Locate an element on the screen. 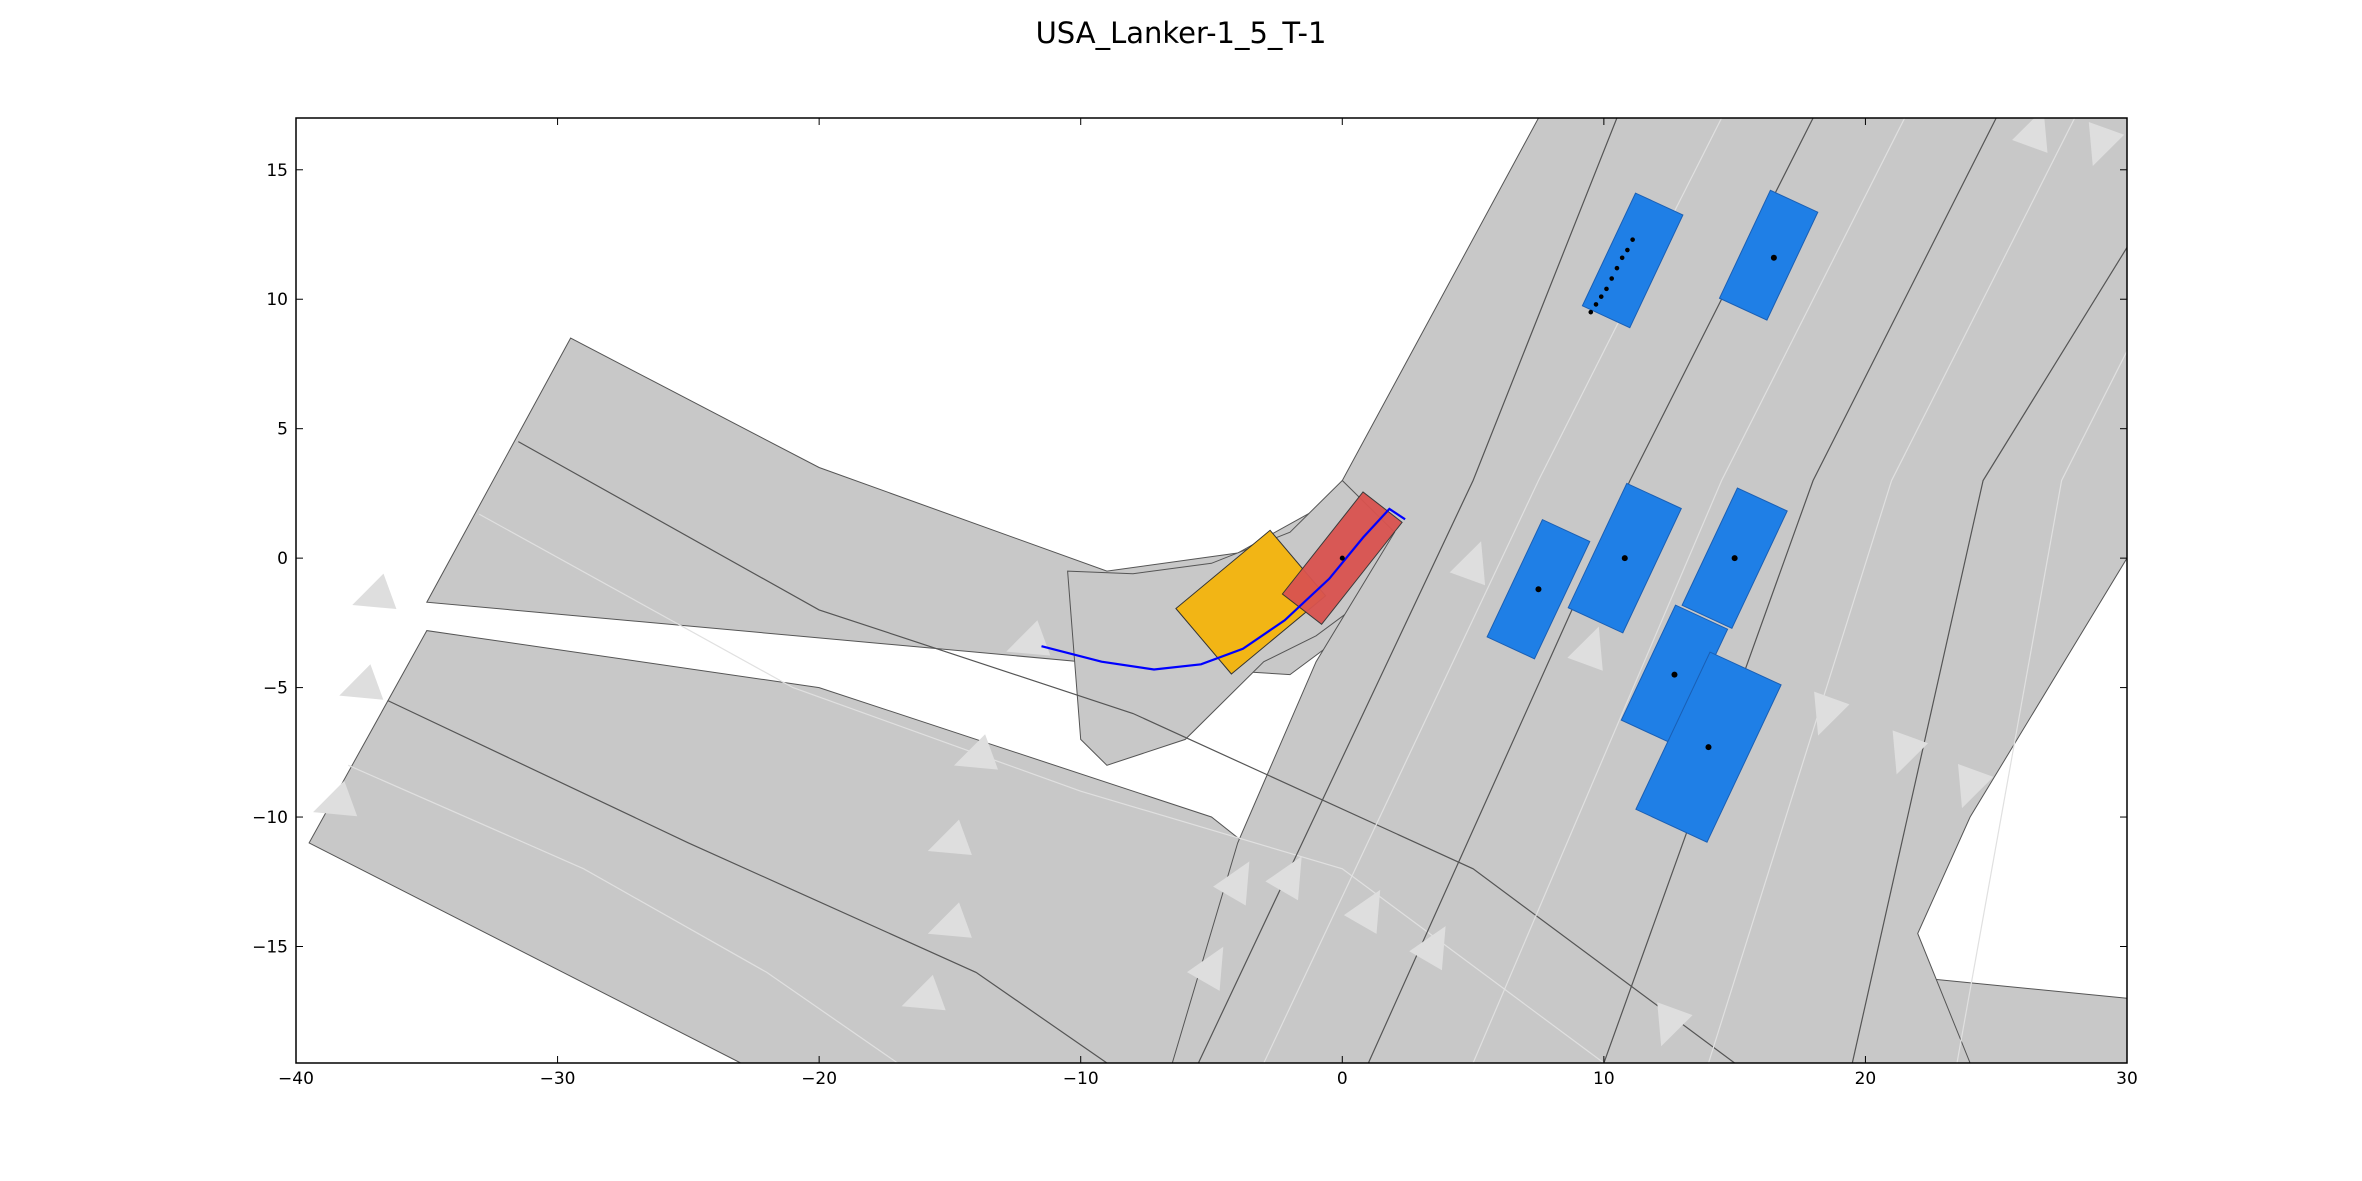 Image resolution: width=2362 pixels, height=1181 pixels. y-tick-label: −15 is located at coordinates (270, 947).